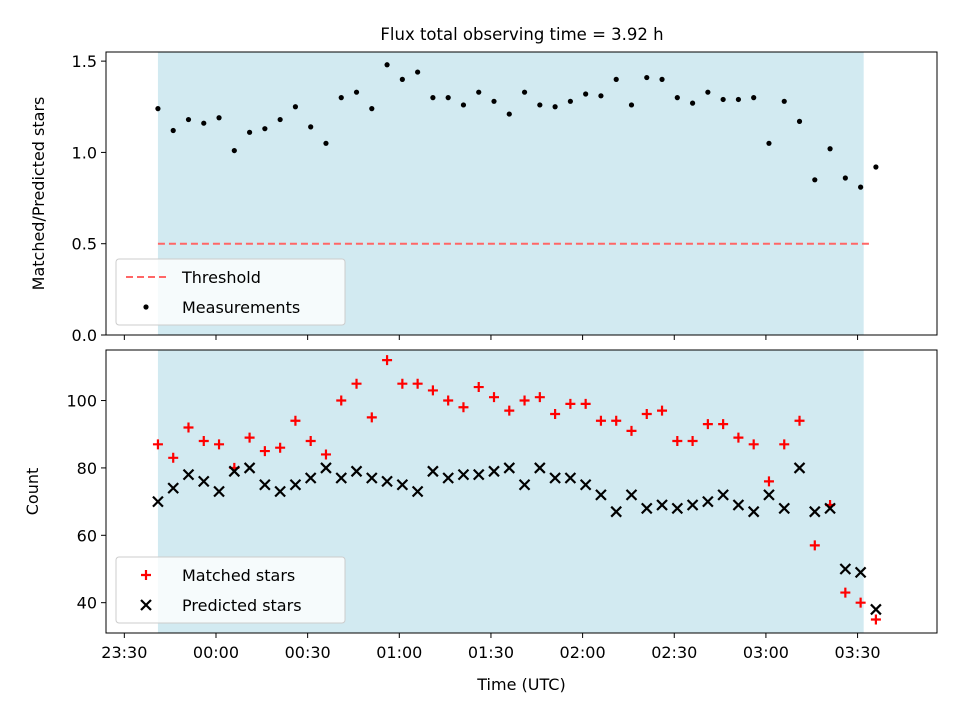 This screenshot has width=960, height=720. Describe the element at coordinates (84, 152) in the screenshot. I see `y-tick-label: 1.0` at that location.